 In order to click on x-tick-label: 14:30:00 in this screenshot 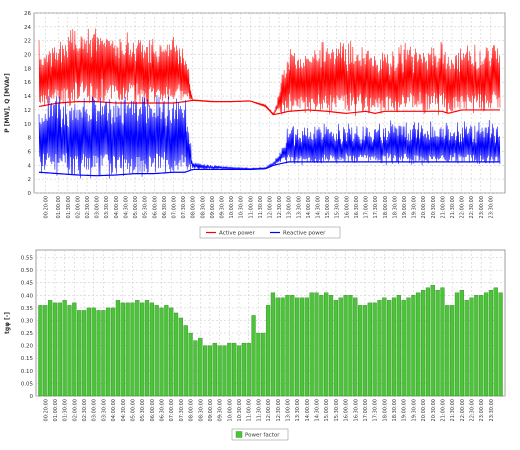, I will do `click(318, 410)`.